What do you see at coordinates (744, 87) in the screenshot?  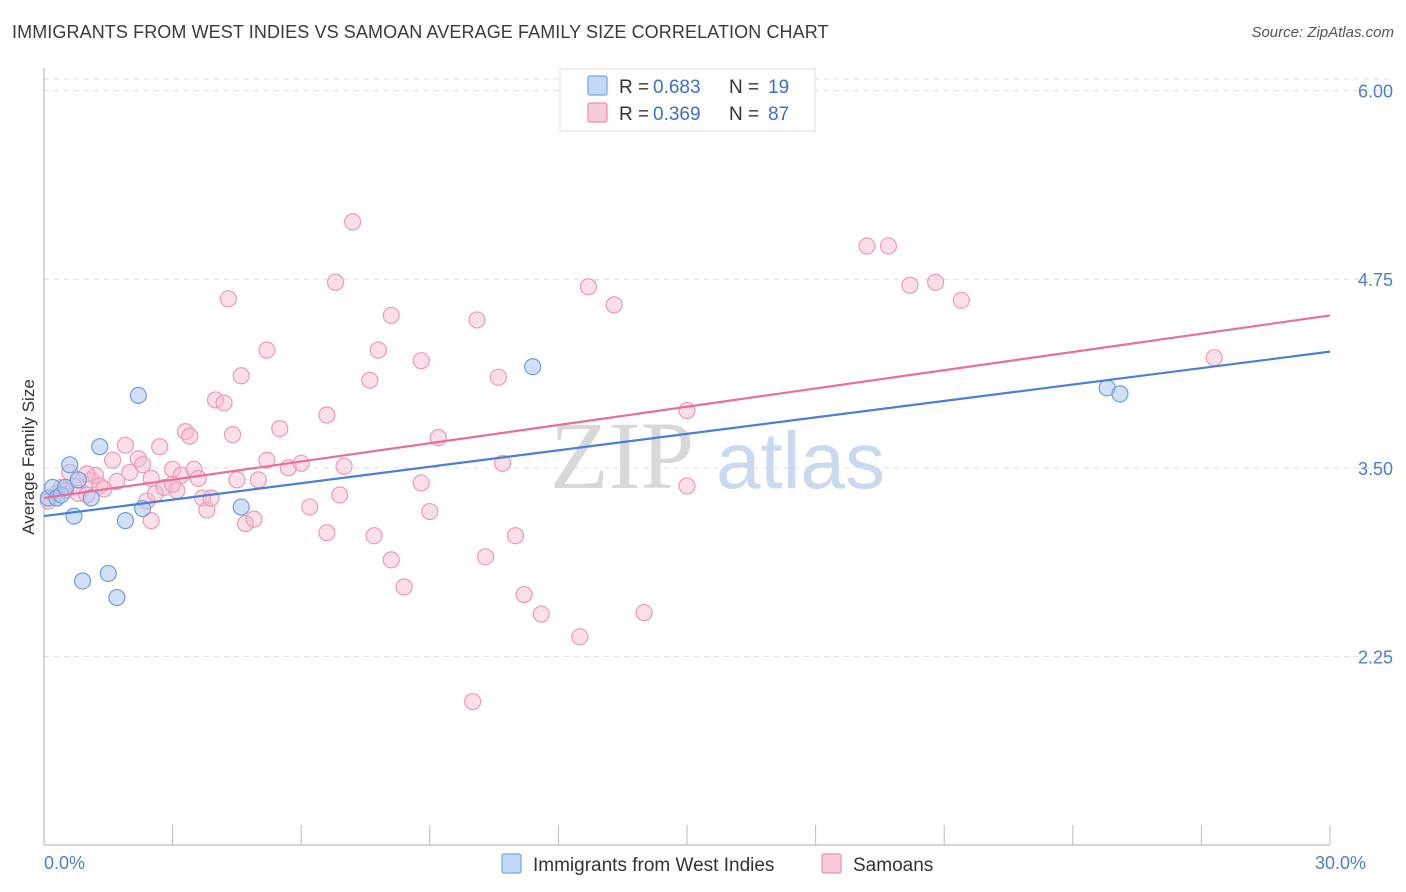 I see `legend-n-label-blue: N =` at bounding box center [744, 87].